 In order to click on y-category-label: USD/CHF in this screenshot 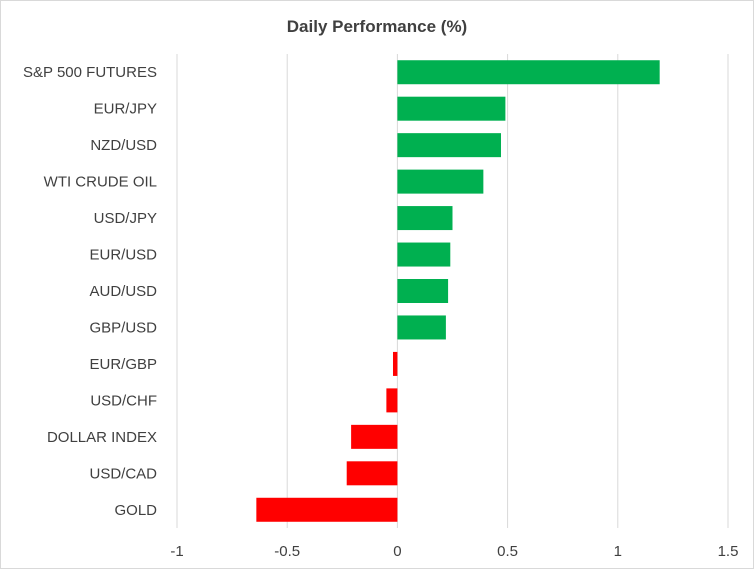, I will do `click(123, 400)`.